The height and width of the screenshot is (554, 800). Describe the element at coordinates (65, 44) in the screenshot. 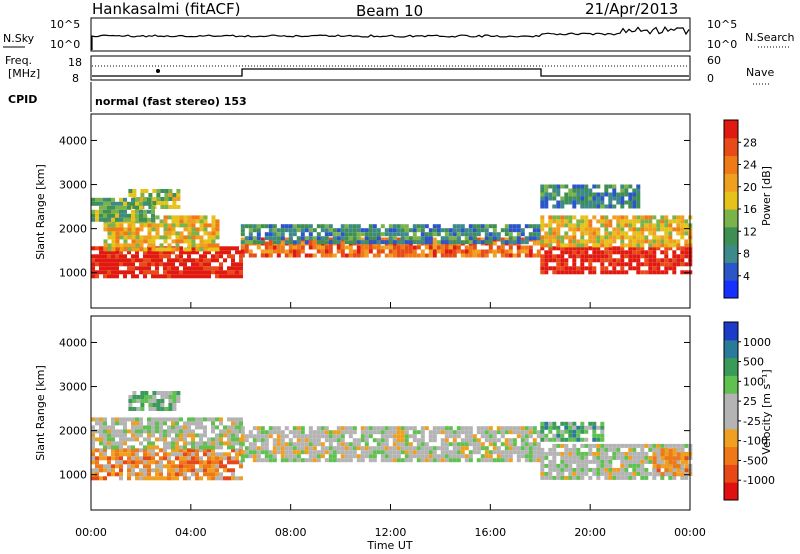

I see `noise-tick-left-bottom: 10^0` at that location.